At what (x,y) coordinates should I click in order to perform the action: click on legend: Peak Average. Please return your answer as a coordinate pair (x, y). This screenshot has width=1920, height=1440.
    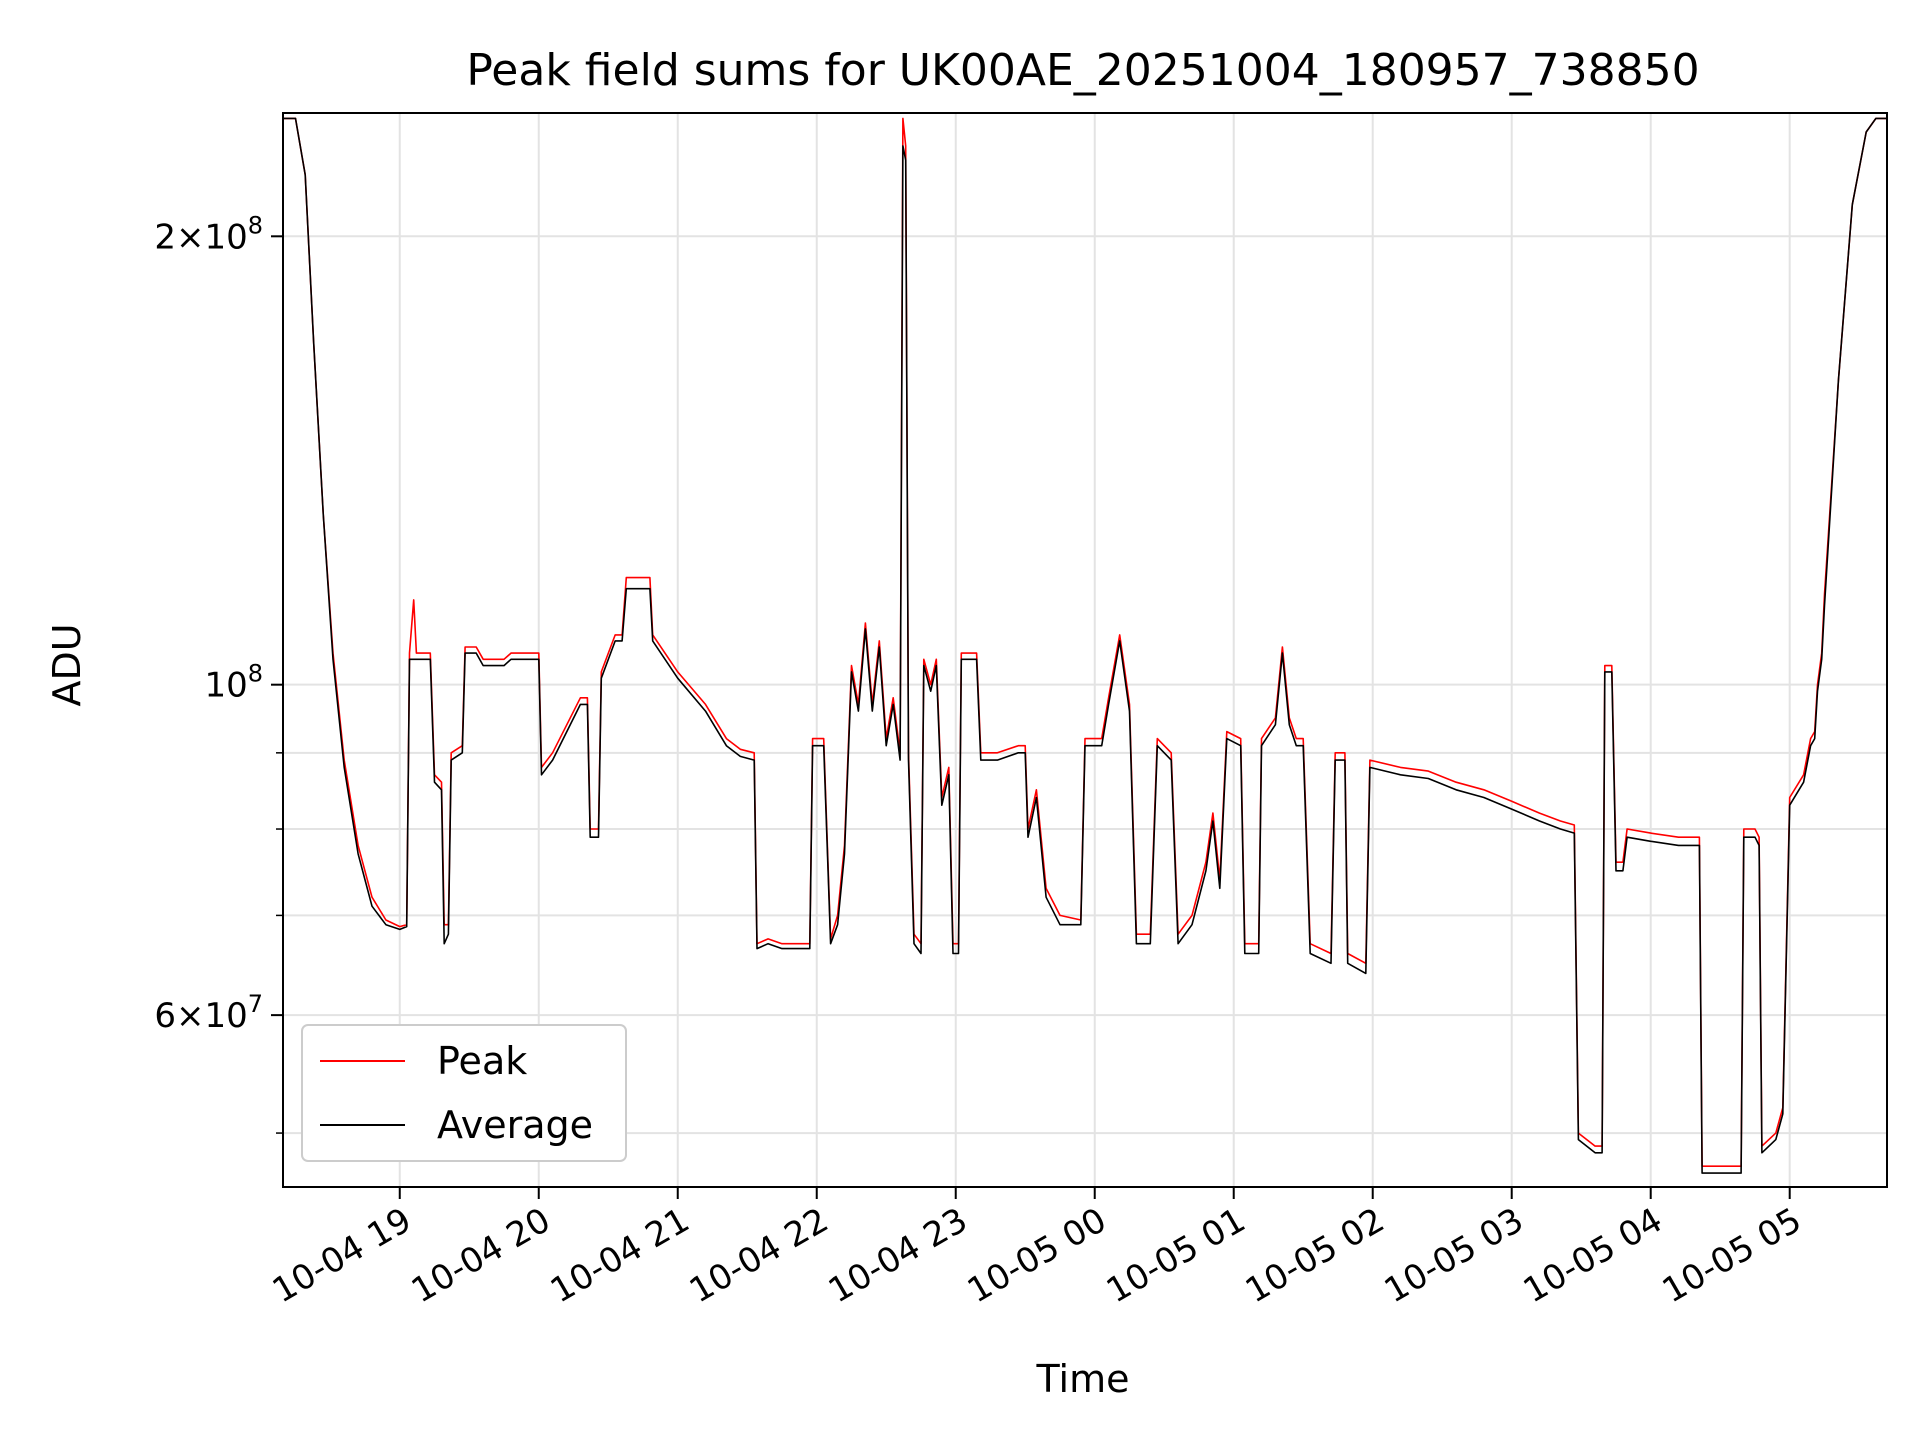
    Looking at the image, I should click on (464, 1093).